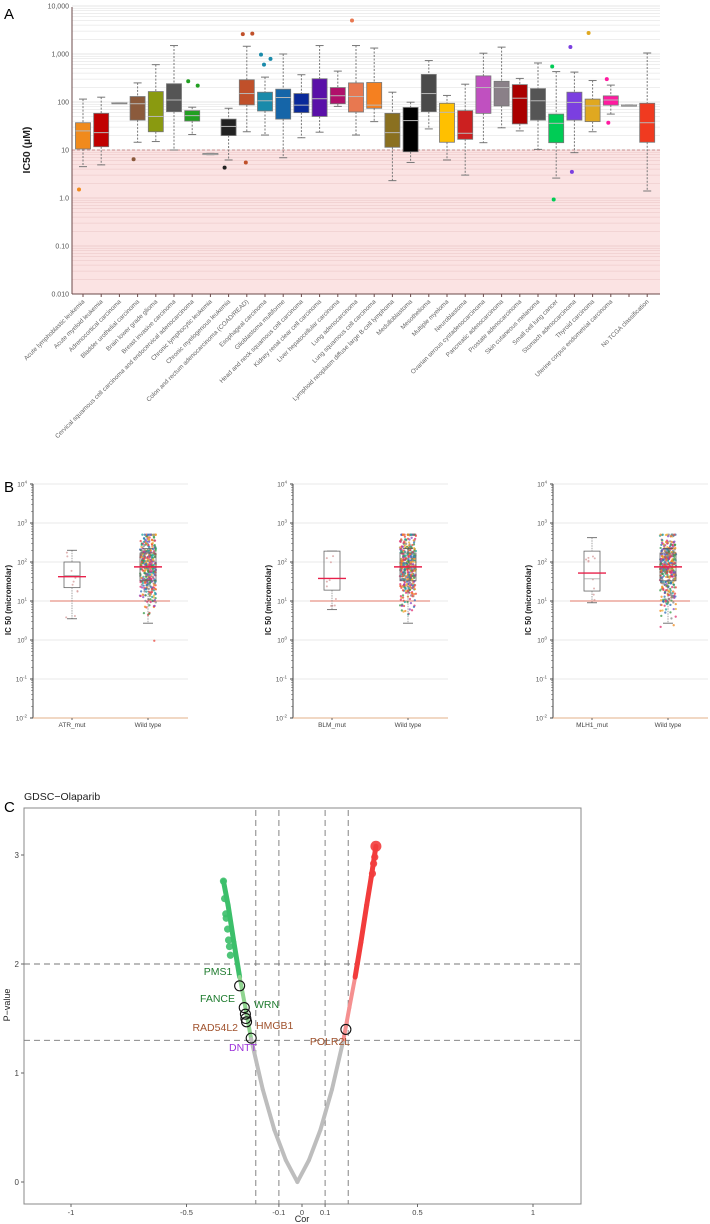 The height and width of the screenshot is (1224, 710). What do you see at coordinates (330, 1042) in the screenshot?
I see `gene-label: POLR2L` at bounding box center [330, 1042].